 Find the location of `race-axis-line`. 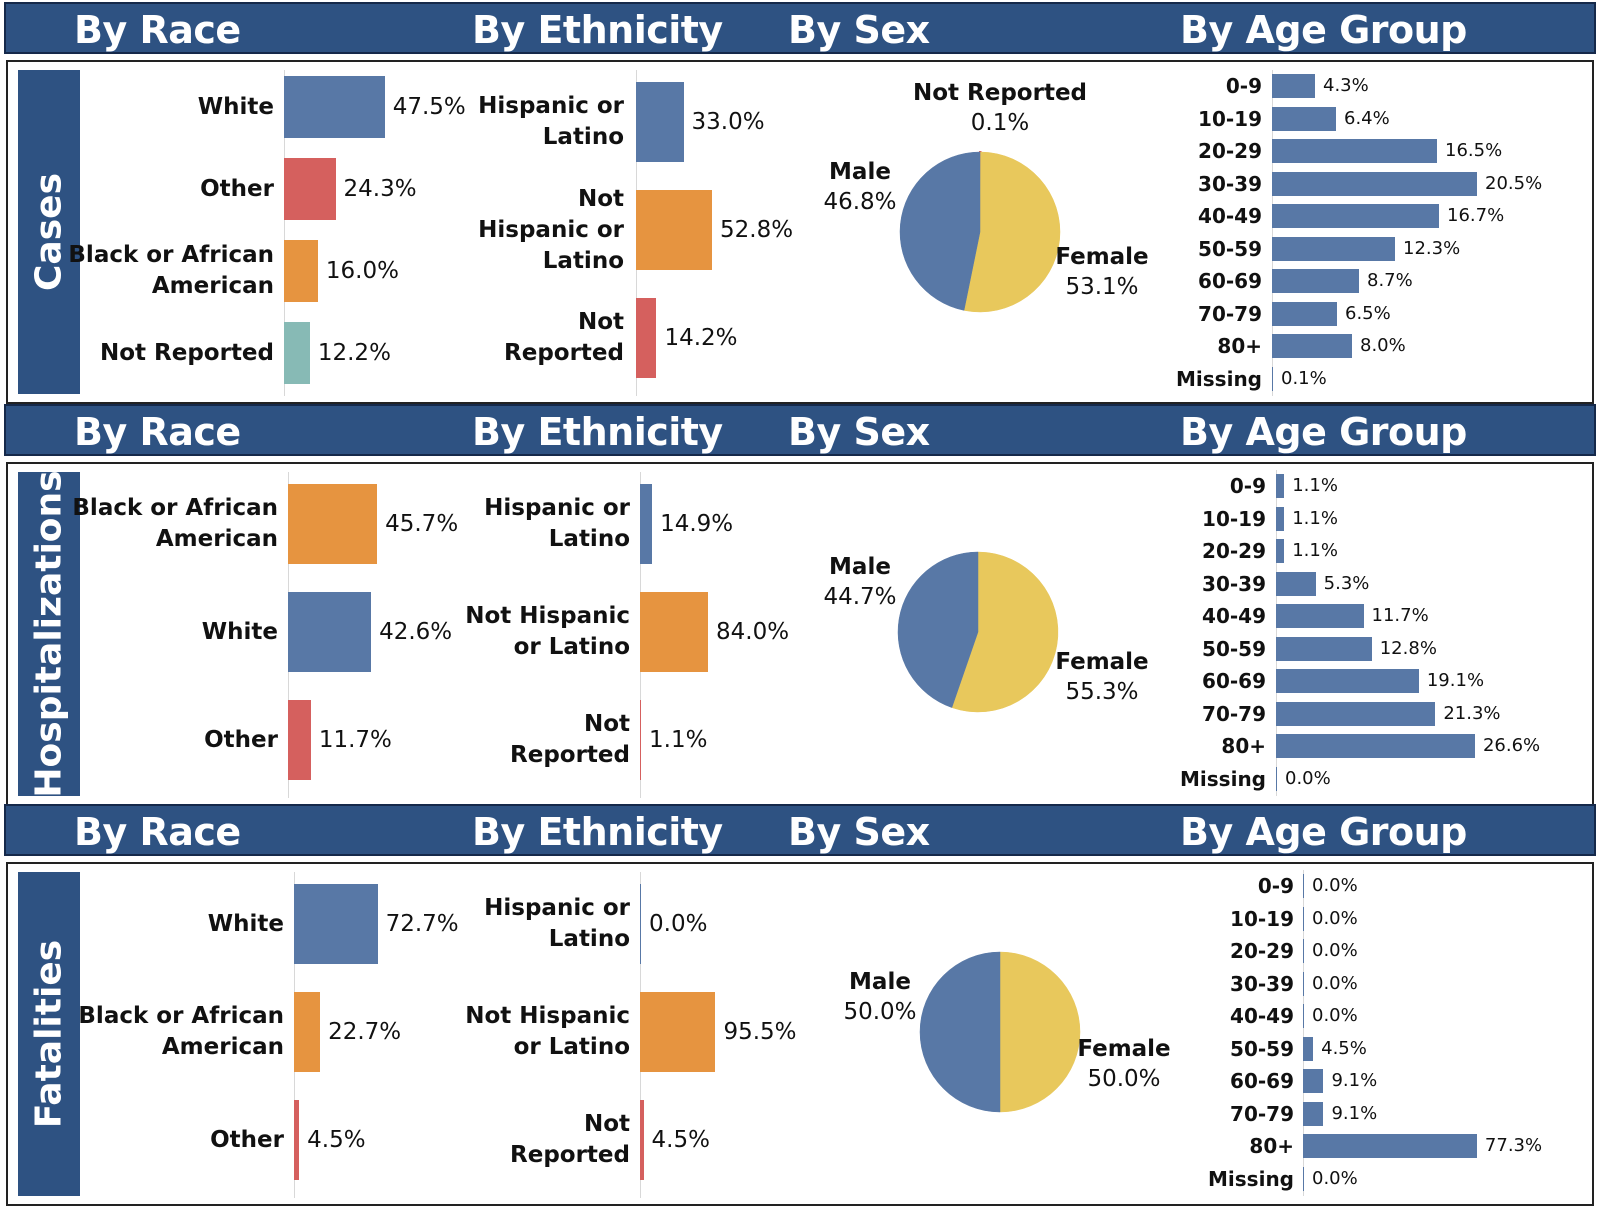

race-axis-line is located at coordinates (284, 233).